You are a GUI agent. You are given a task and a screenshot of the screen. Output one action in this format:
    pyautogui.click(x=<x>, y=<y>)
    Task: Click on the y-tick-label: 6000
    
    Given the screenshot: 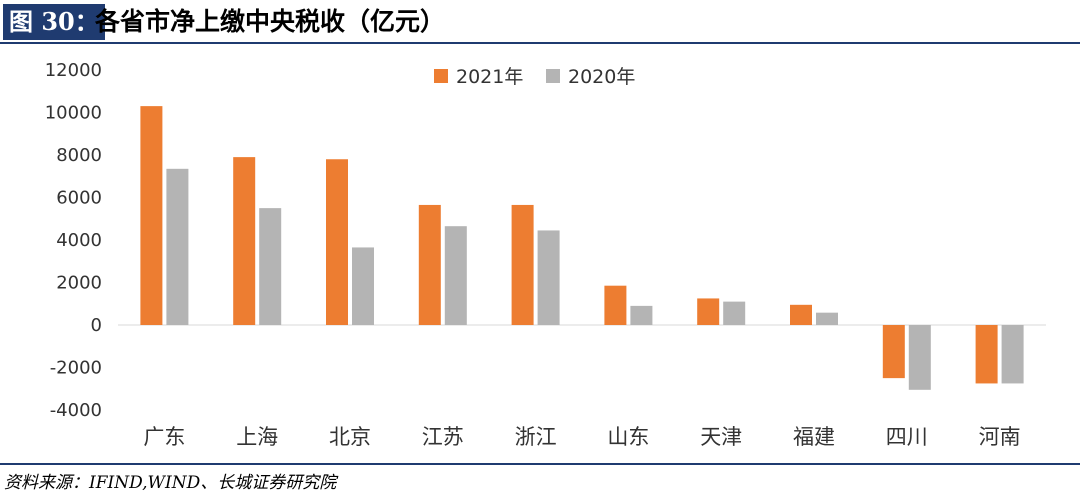 What is the action you would take?
    pyautogui.click(x=79, y=198)
    